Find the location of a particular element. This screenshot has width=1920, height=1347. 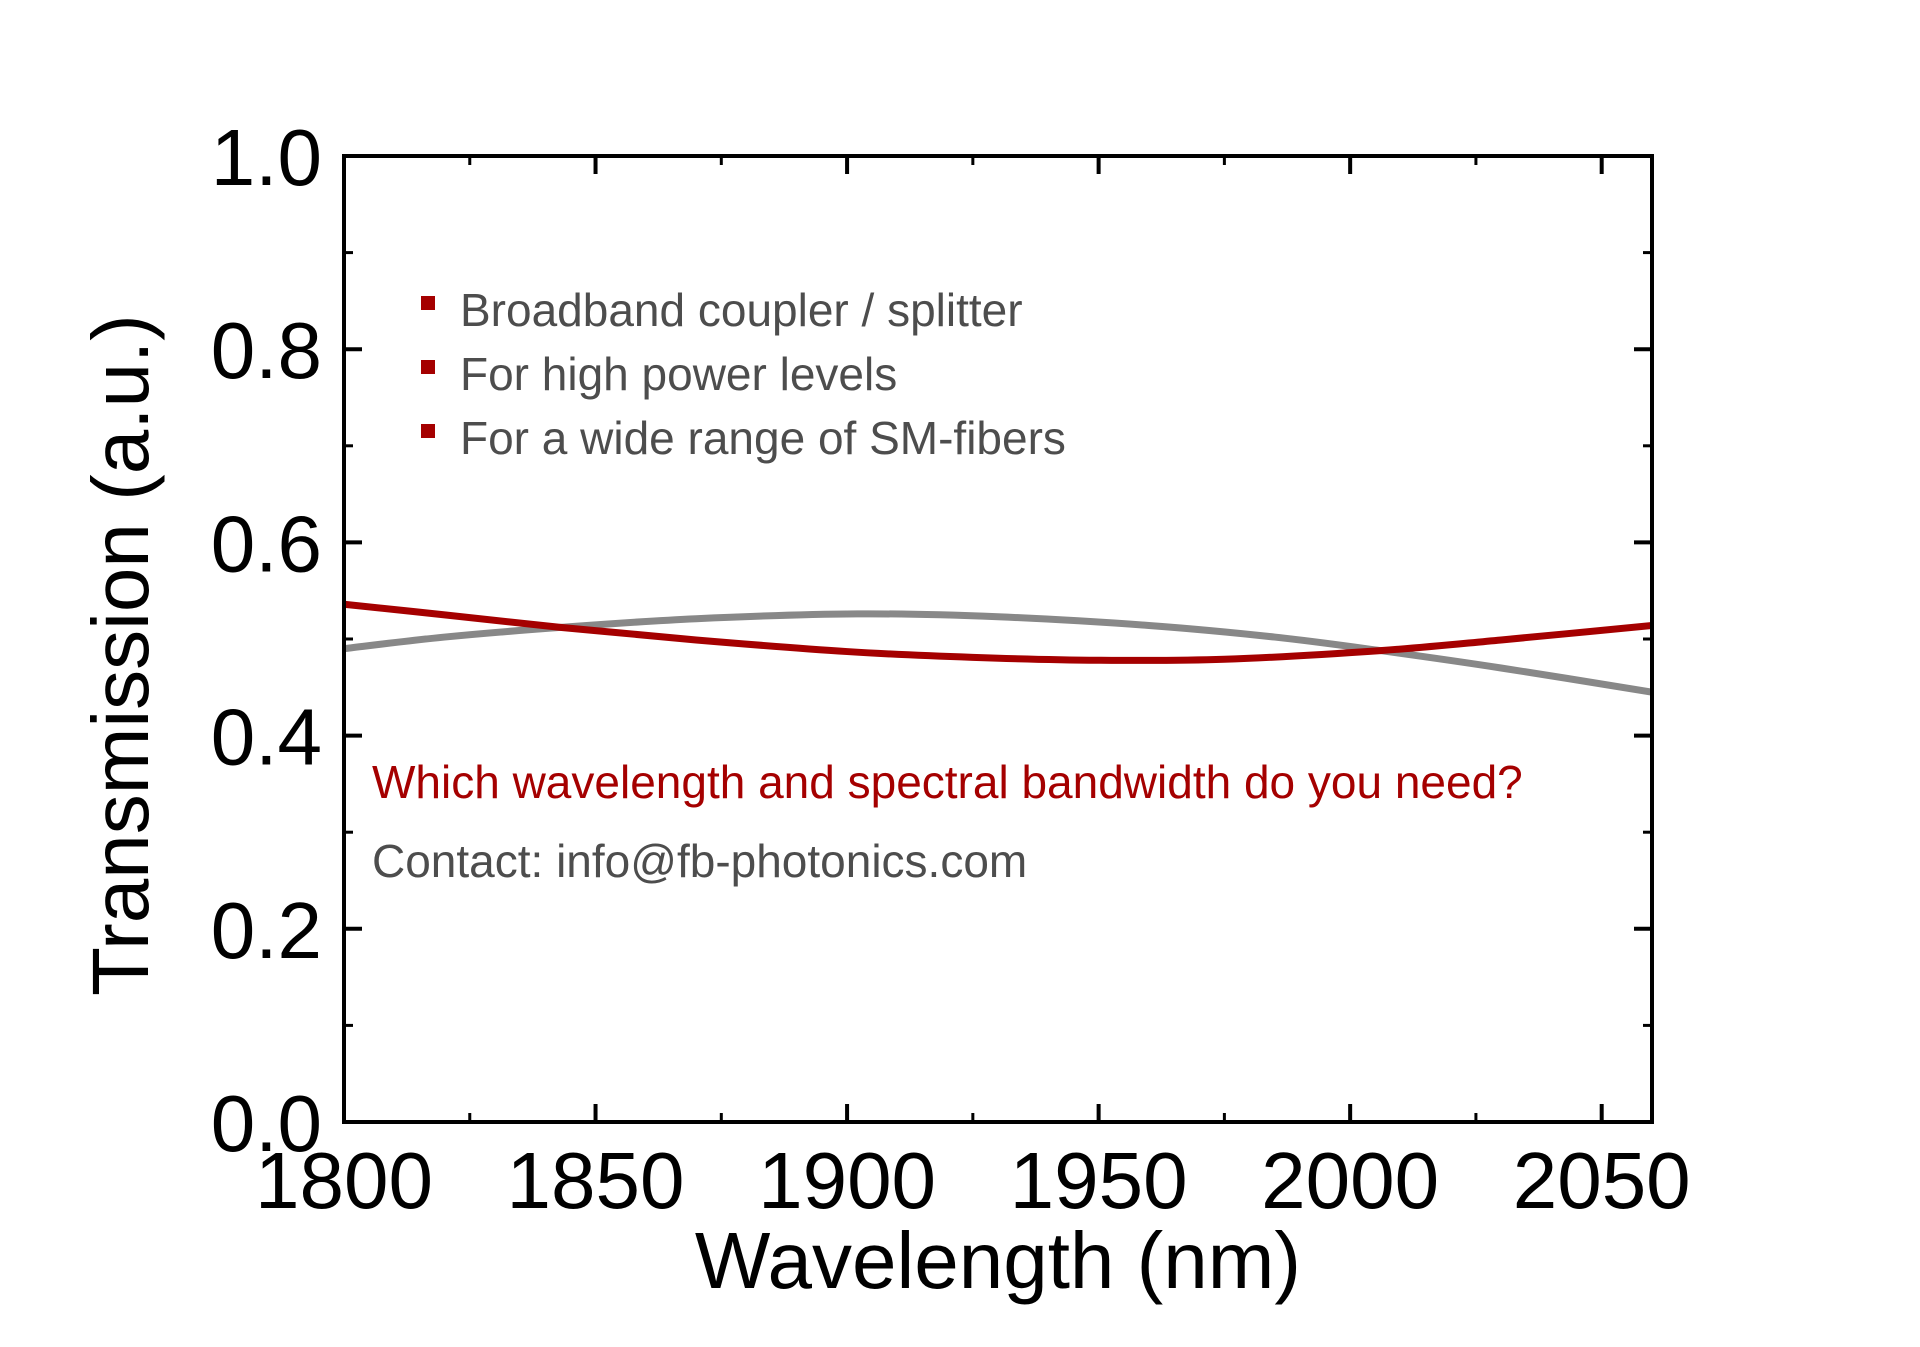

x-tick-label: 1800 is located at coordinates (344, 1180).